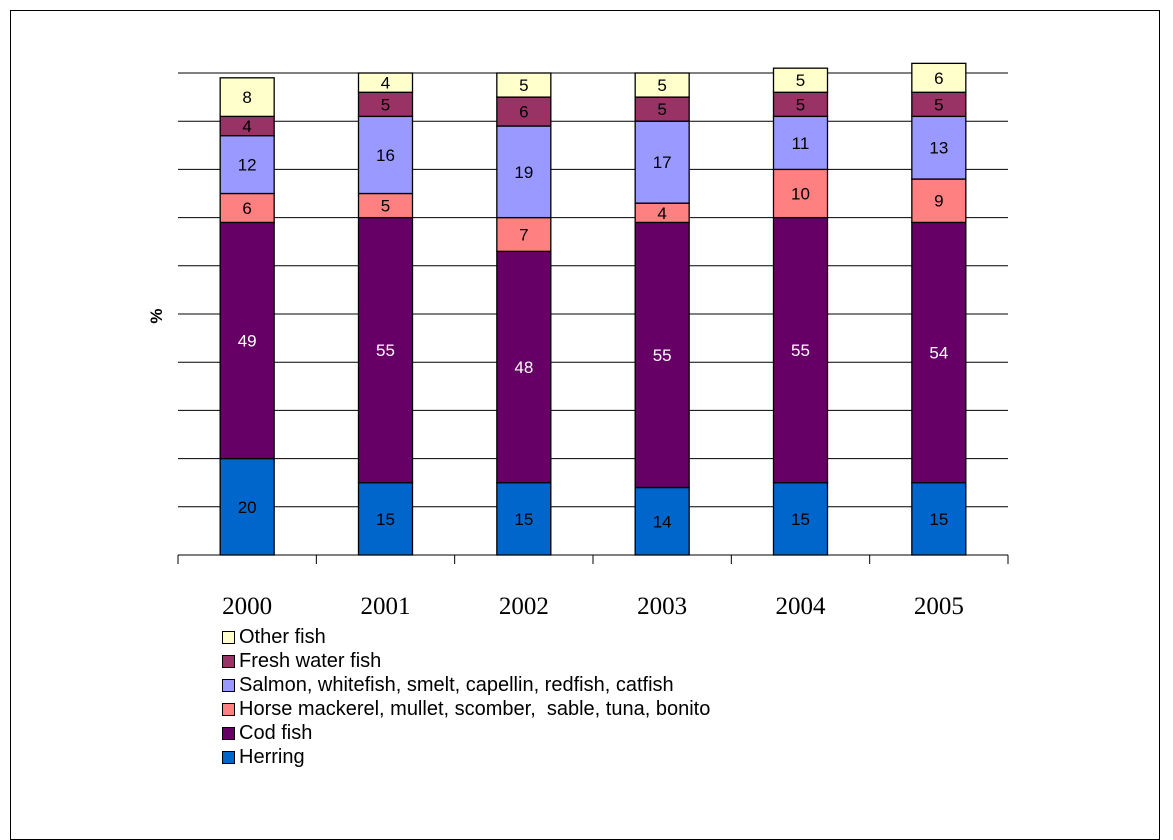 The height and width of the screenshot is (840, 1173). I want to click on data-label: 8, so click(246, 97).